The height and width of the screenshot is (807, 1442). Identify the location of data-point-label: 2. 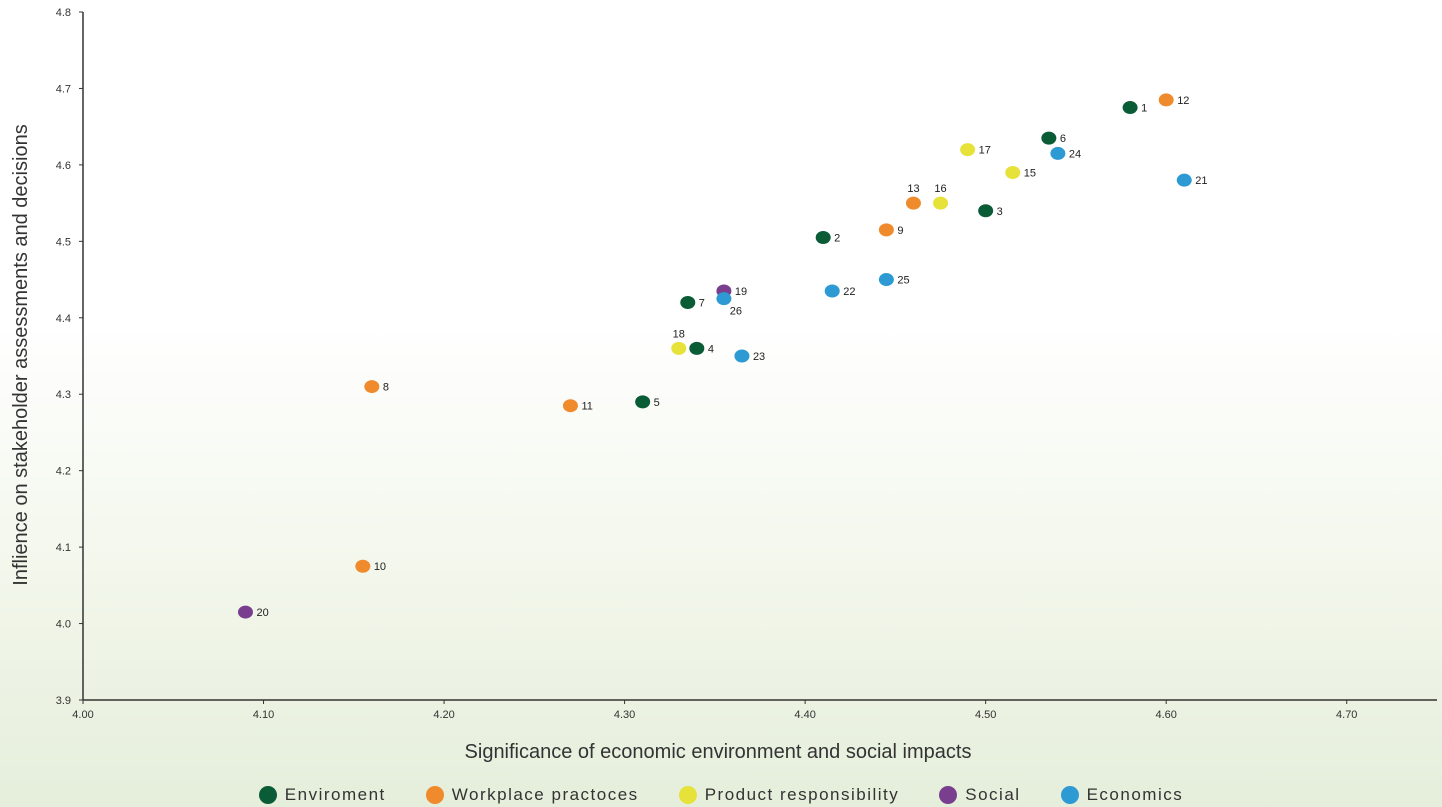
(837, 239).